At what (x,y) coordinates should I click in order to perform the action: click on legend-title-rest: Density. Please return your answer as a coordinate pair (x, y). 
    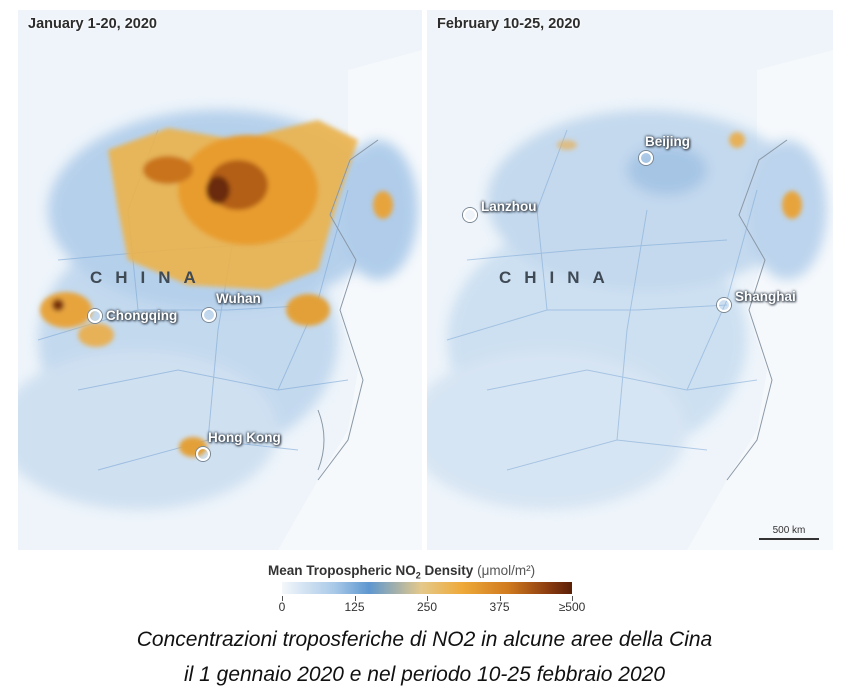
    Looking at the image, I should click on (447, 570).